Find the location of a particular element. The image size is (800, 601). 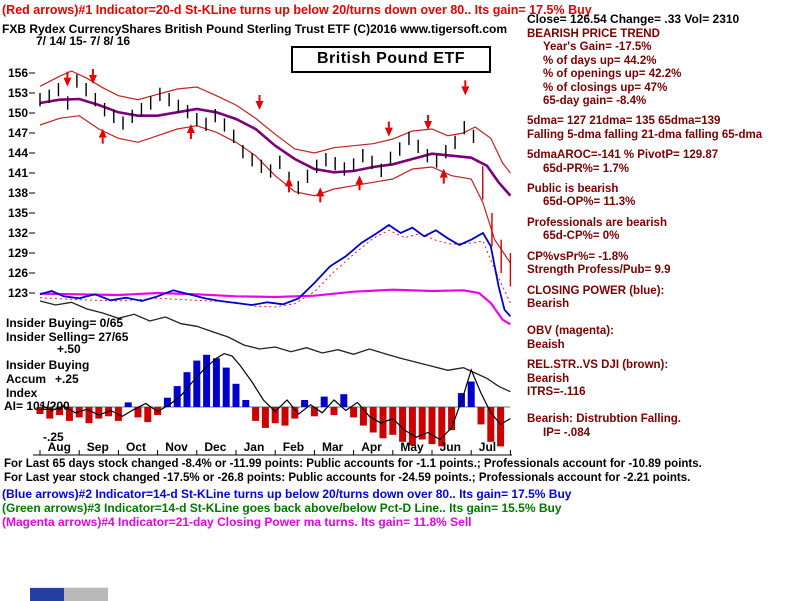

price-tick-label: 147 is located at coordinates (17, 133).